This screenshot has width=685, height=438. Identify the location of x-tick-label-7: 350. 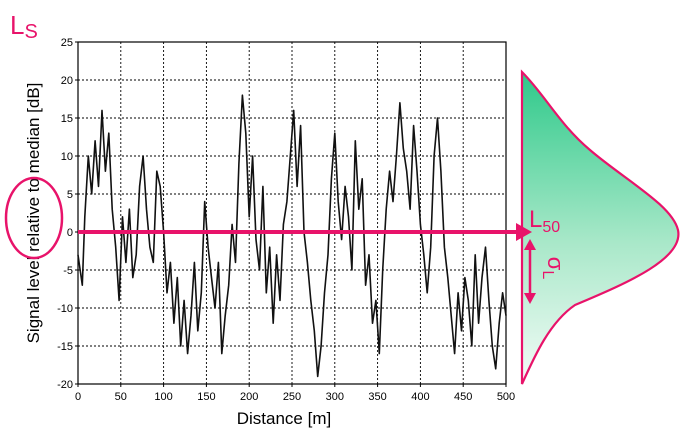
(377, 397).